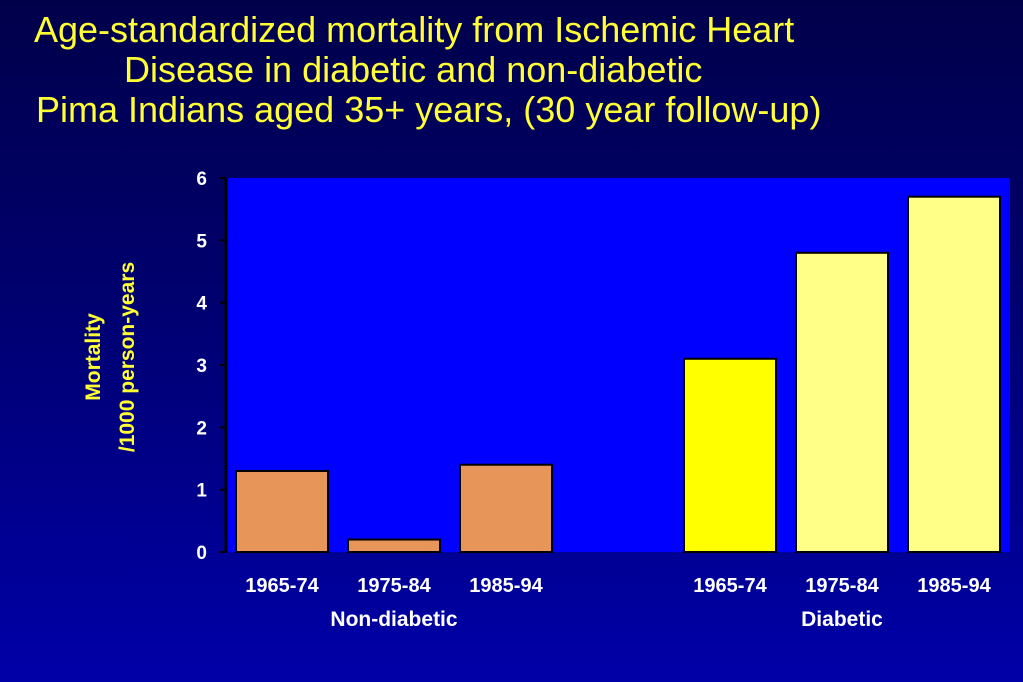 Image resolution: width=1023 pixels, height=682 pixels. I want to click on y-axis-title: Mortality /1000 person-years, so click(110, 357).